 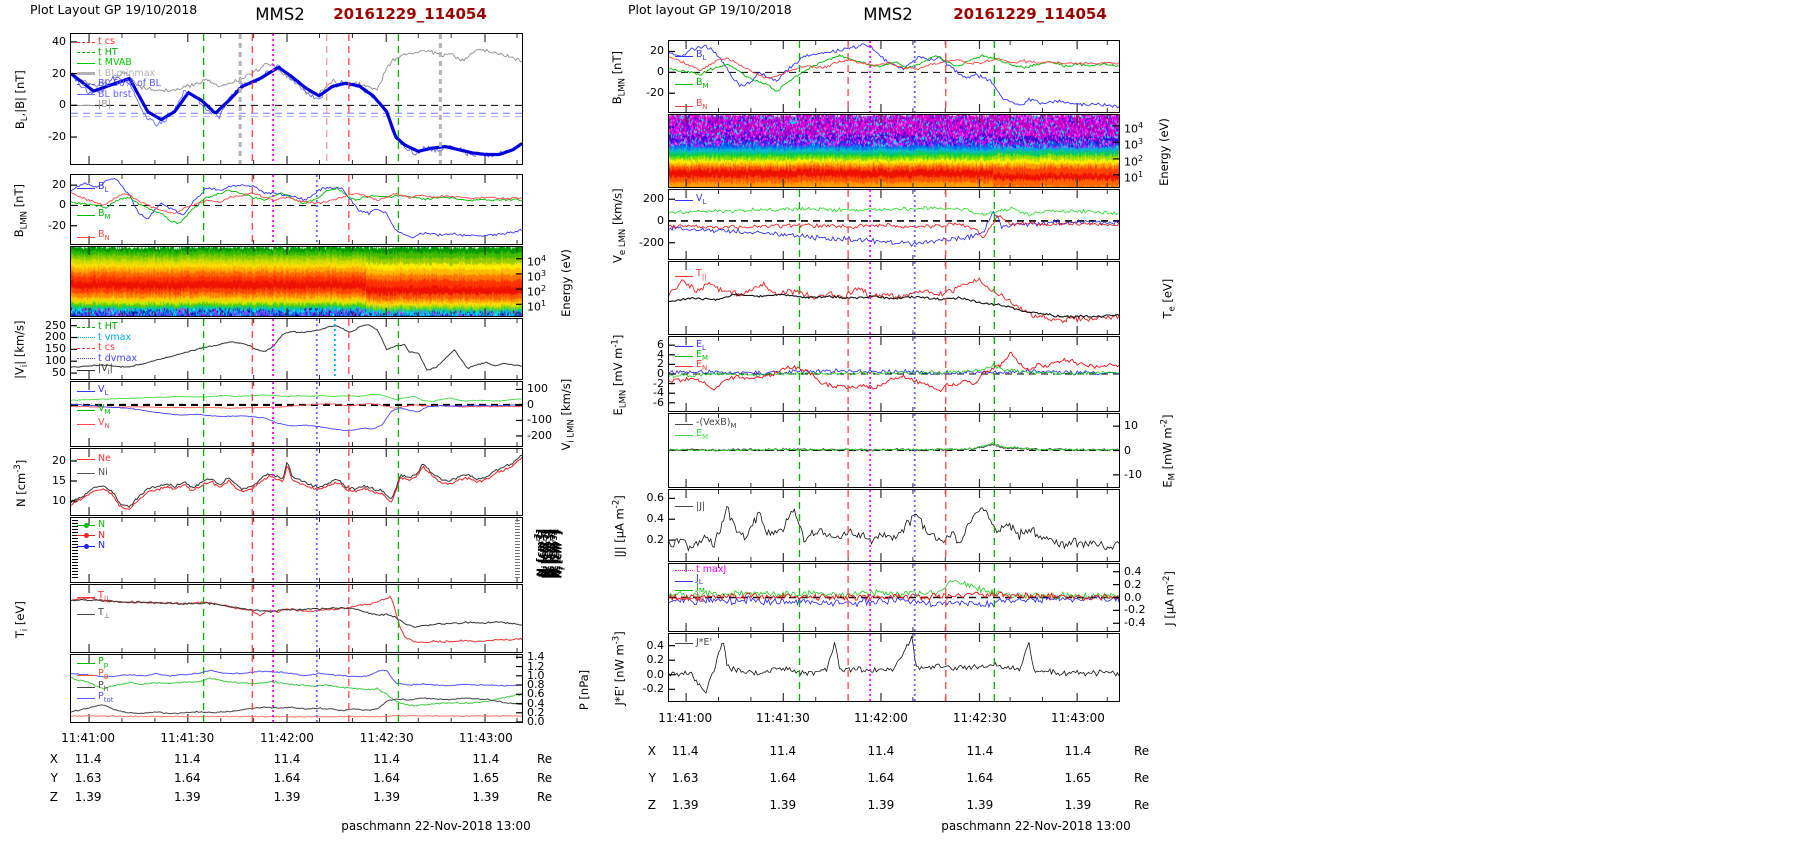 What do you see at coordinates (436, 826) in the screenshot?
I see `credit-footer: paschmann 22-Nov-2018 13:00` at bounding box center [436, 826].